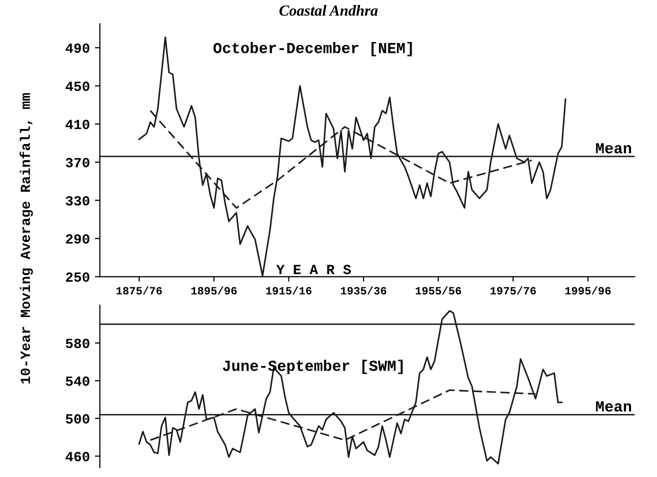 The width and height of the screenshot is (657, 477). I want to click on y-tick-label: 490, so click(78, 48).